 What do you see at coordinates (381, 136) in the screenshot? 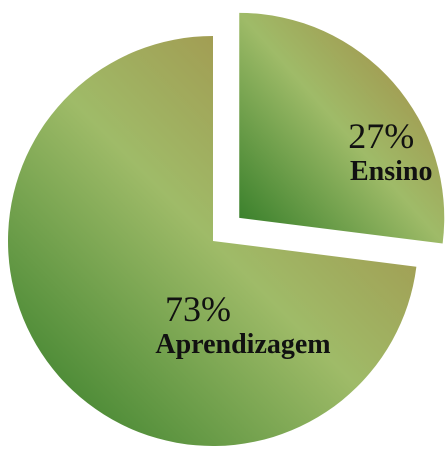
I see `data-label: 27%` at bounding box center [381, 136].